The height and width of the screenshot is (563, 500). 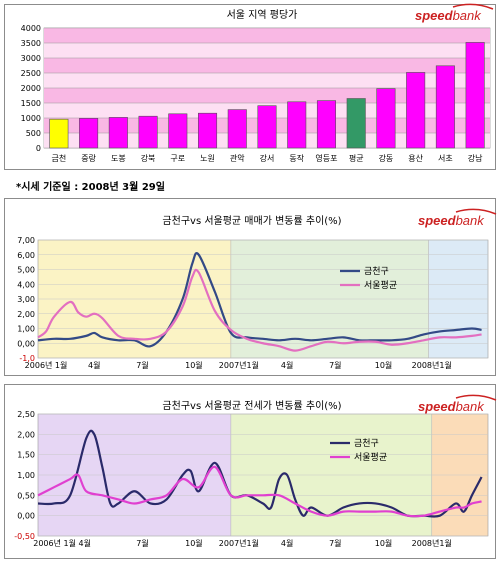 I want to click on y-tick-label: 3,00, so click(x=26, y=299).